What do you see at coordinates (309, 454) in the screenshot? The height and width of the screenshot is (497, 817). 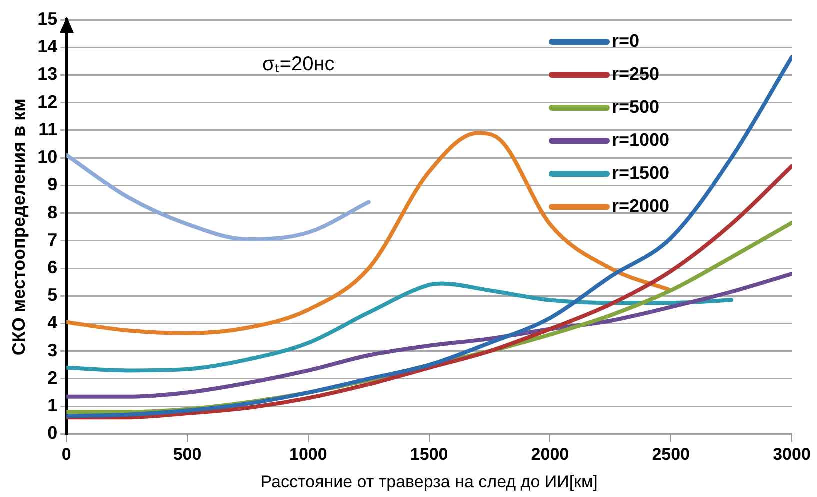 I see `x-tick-label: 1000` at bounding box center [309, 454].